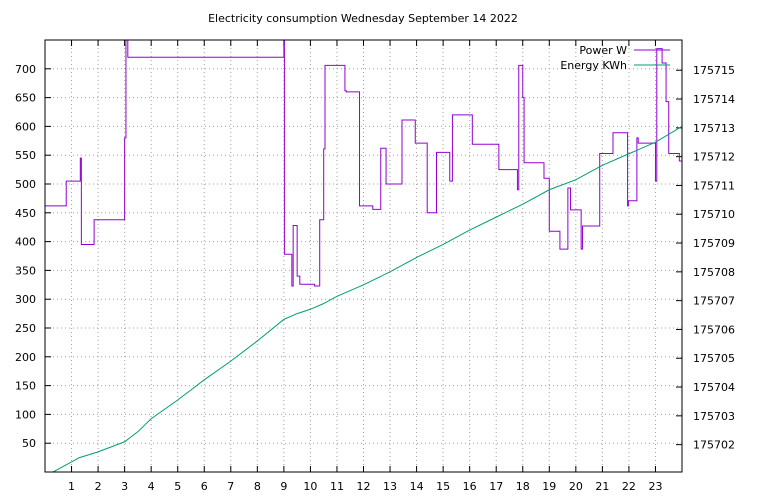  What do you see at coordinates (615, 58) in the screenshot?
I see `legend: Power W Energy KWh` at bounding box center [615, 58].